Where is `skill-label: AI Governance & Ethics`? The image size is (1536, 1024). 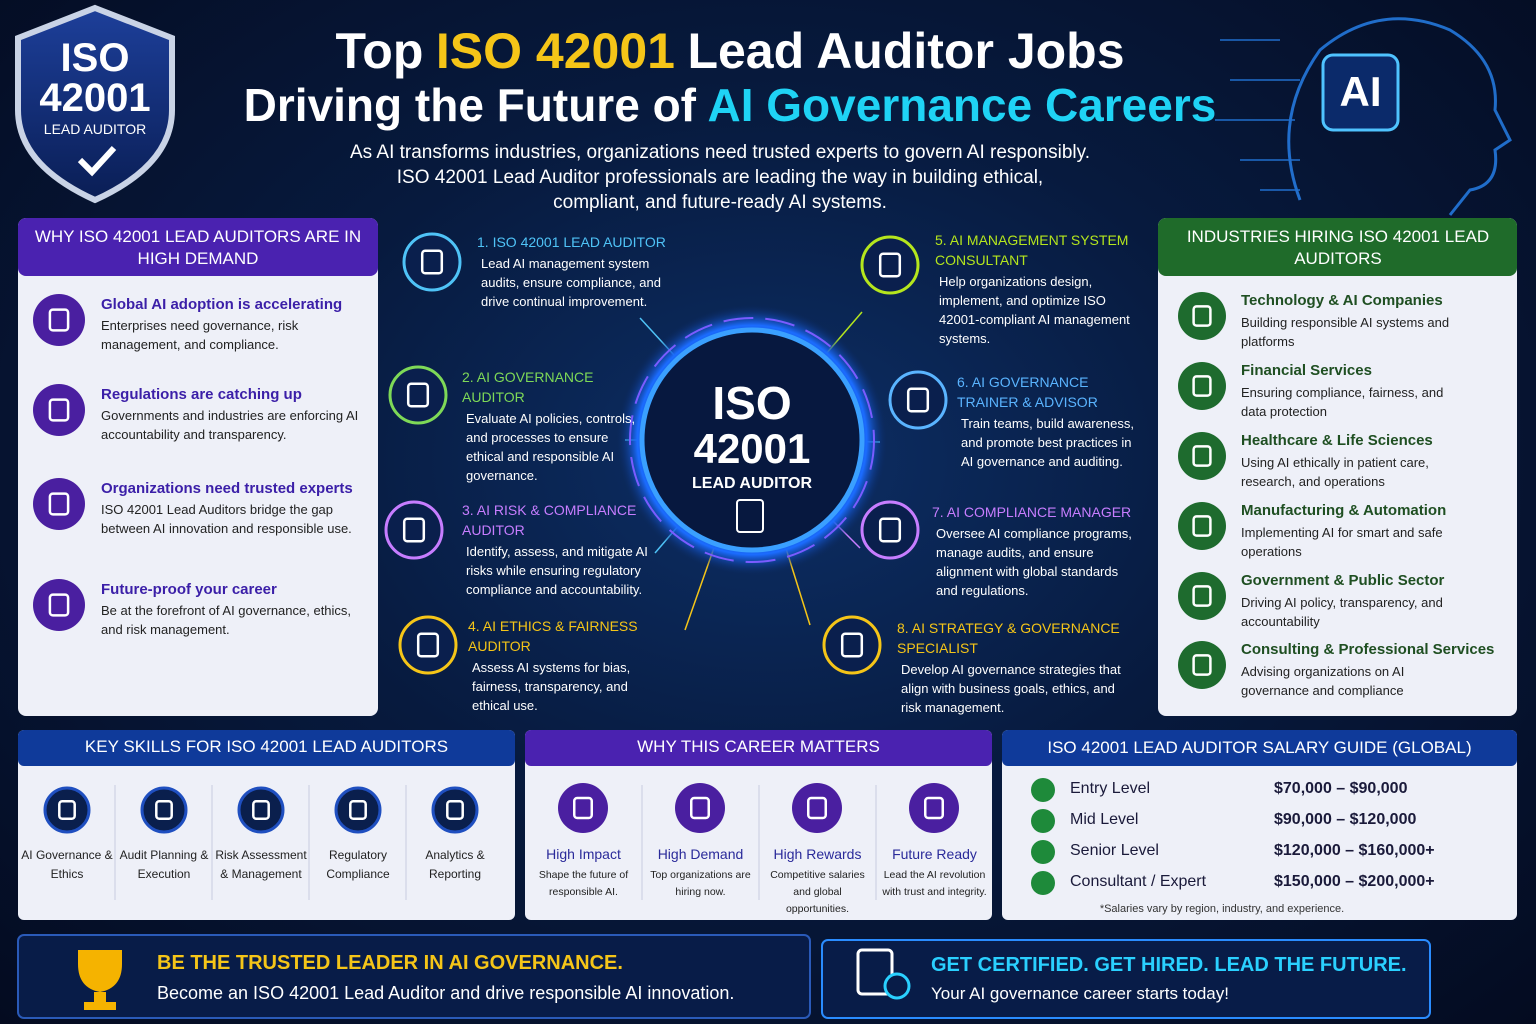
skill-label: AI Governance & Ethics is located at coordinates (67, 864).